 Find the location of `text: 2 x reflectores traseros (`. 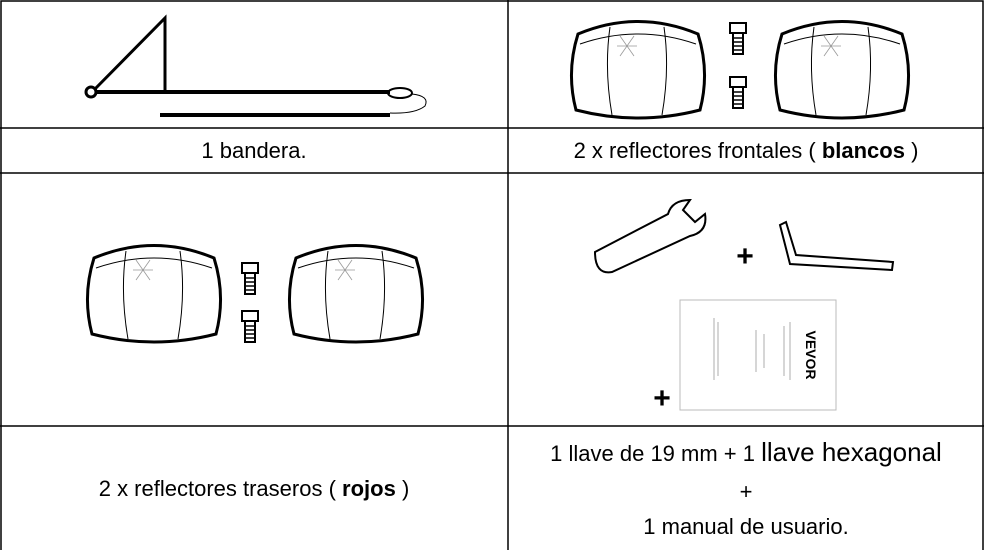

text: 2 x reflectores traseros ( is located at coordinates (217, 488).